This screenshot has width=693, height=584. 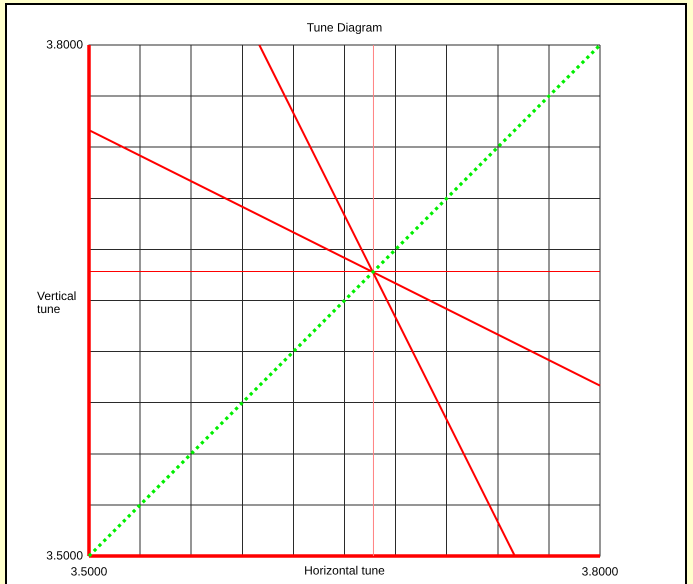 What do you see at coordinates (345, 570) in the screenshot?
I see `x-axis-title: Horizontal tune` at bounding box center [345, 570].